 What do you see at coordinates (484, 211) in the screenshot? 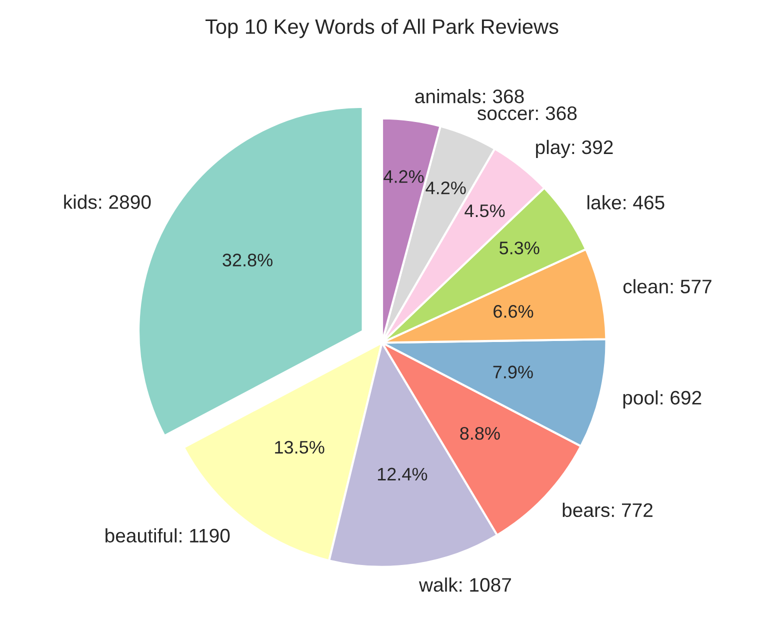
I see `data-label: 4.5%` at bounding box center [484, 211].